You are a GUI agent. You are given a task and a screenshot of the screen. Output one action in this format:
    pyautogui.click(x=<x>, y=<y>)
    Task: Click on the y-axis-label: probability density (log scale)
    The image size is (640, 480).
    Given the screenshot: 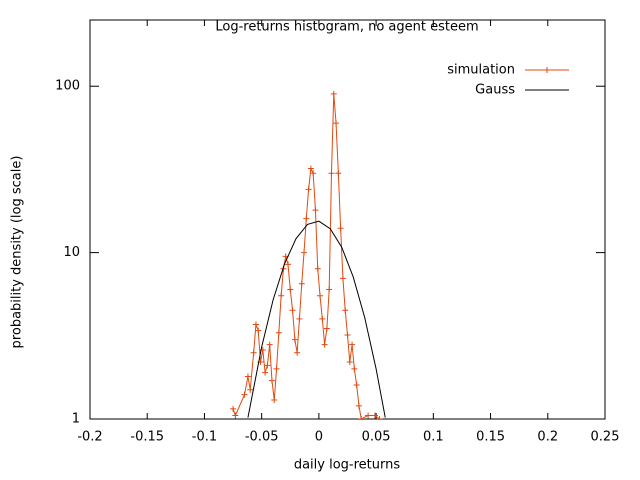 What is the action you would take?
    pyautogui.click(x=17, y=252)
    